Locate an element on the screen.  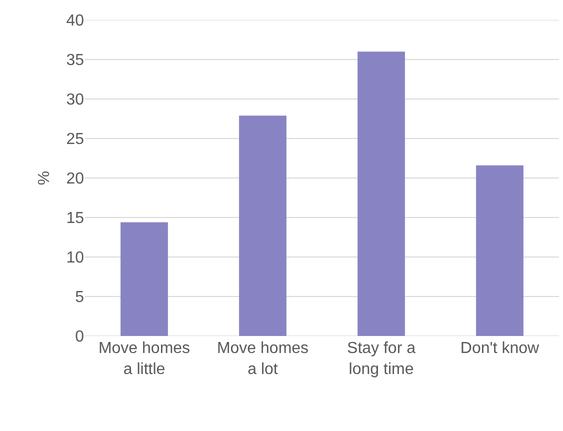
x-tick-label: Move homes a lot is located at coordinates (262, 359).